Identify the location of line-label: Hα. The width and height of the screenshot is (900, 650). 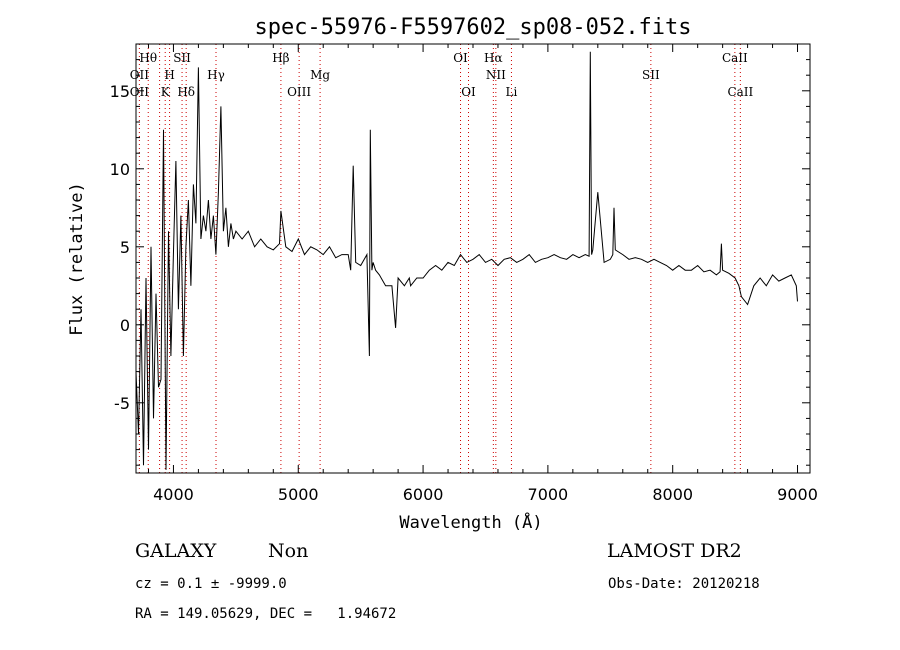
(493, 58).